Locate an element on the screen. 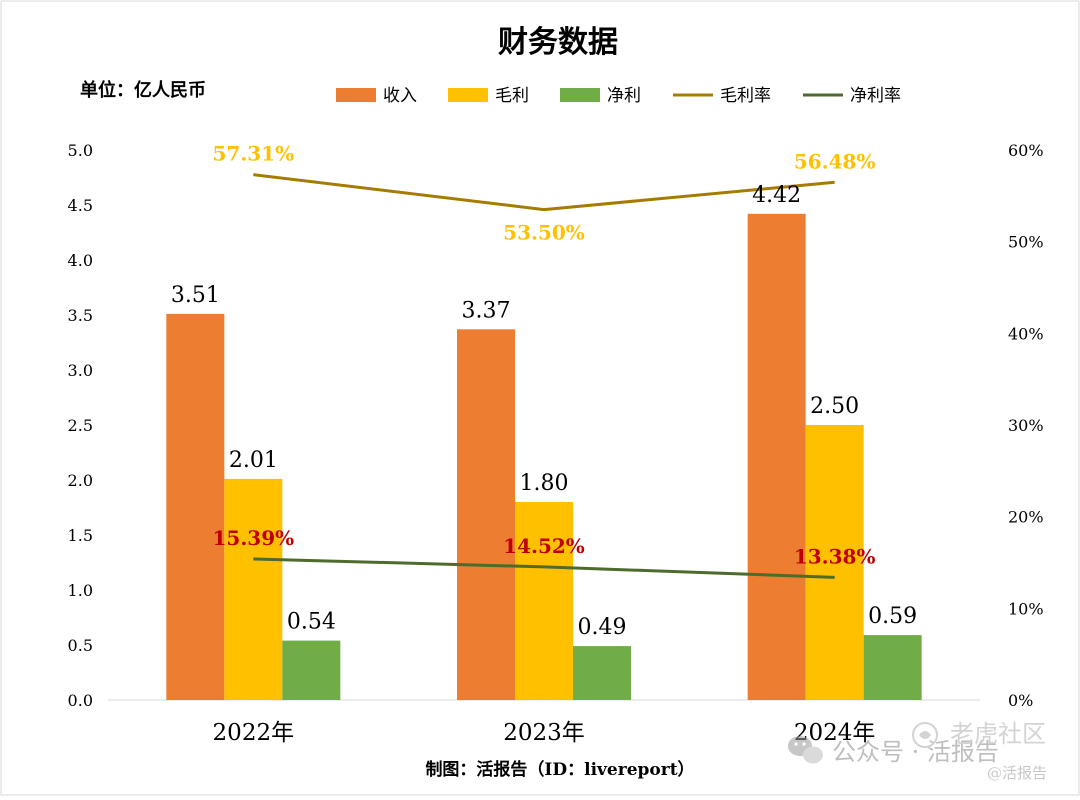 This screenshot has height=800, width=1080. watermark-handle: @活报告 is located at coordinates (1017, 773).